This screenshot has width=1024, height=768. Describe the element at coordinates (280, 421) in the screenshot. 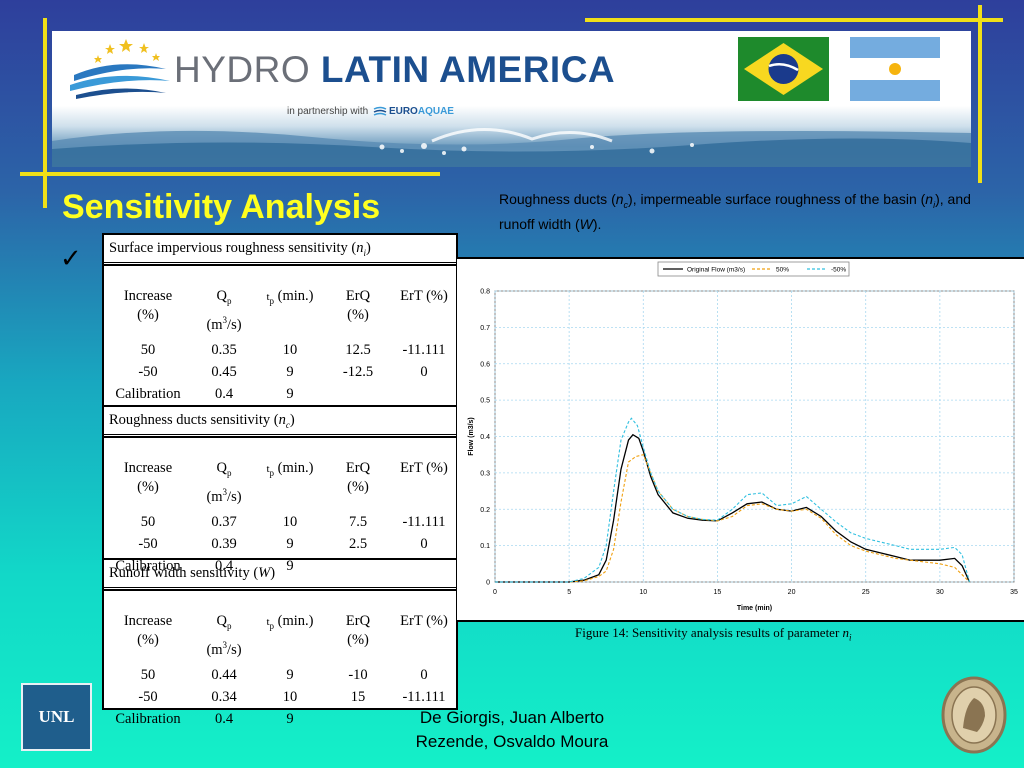

I see `section-title-2: Roughness ducts sensitivity (nc)` at that location.